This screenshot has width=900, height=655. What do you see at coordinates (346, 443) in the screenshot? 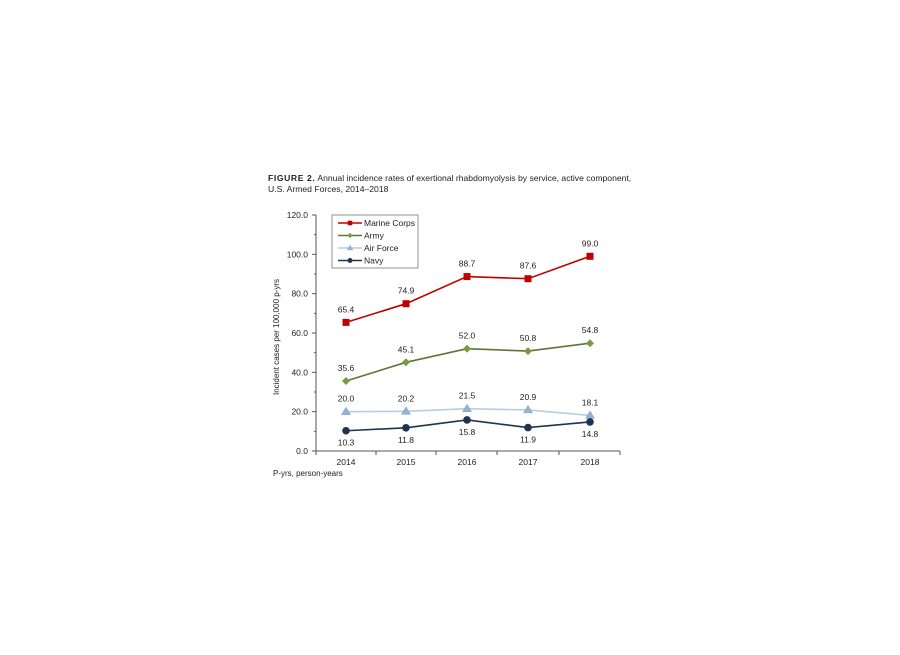
I see `data-label-navy: 10.3` at bounding box center [346, 443].